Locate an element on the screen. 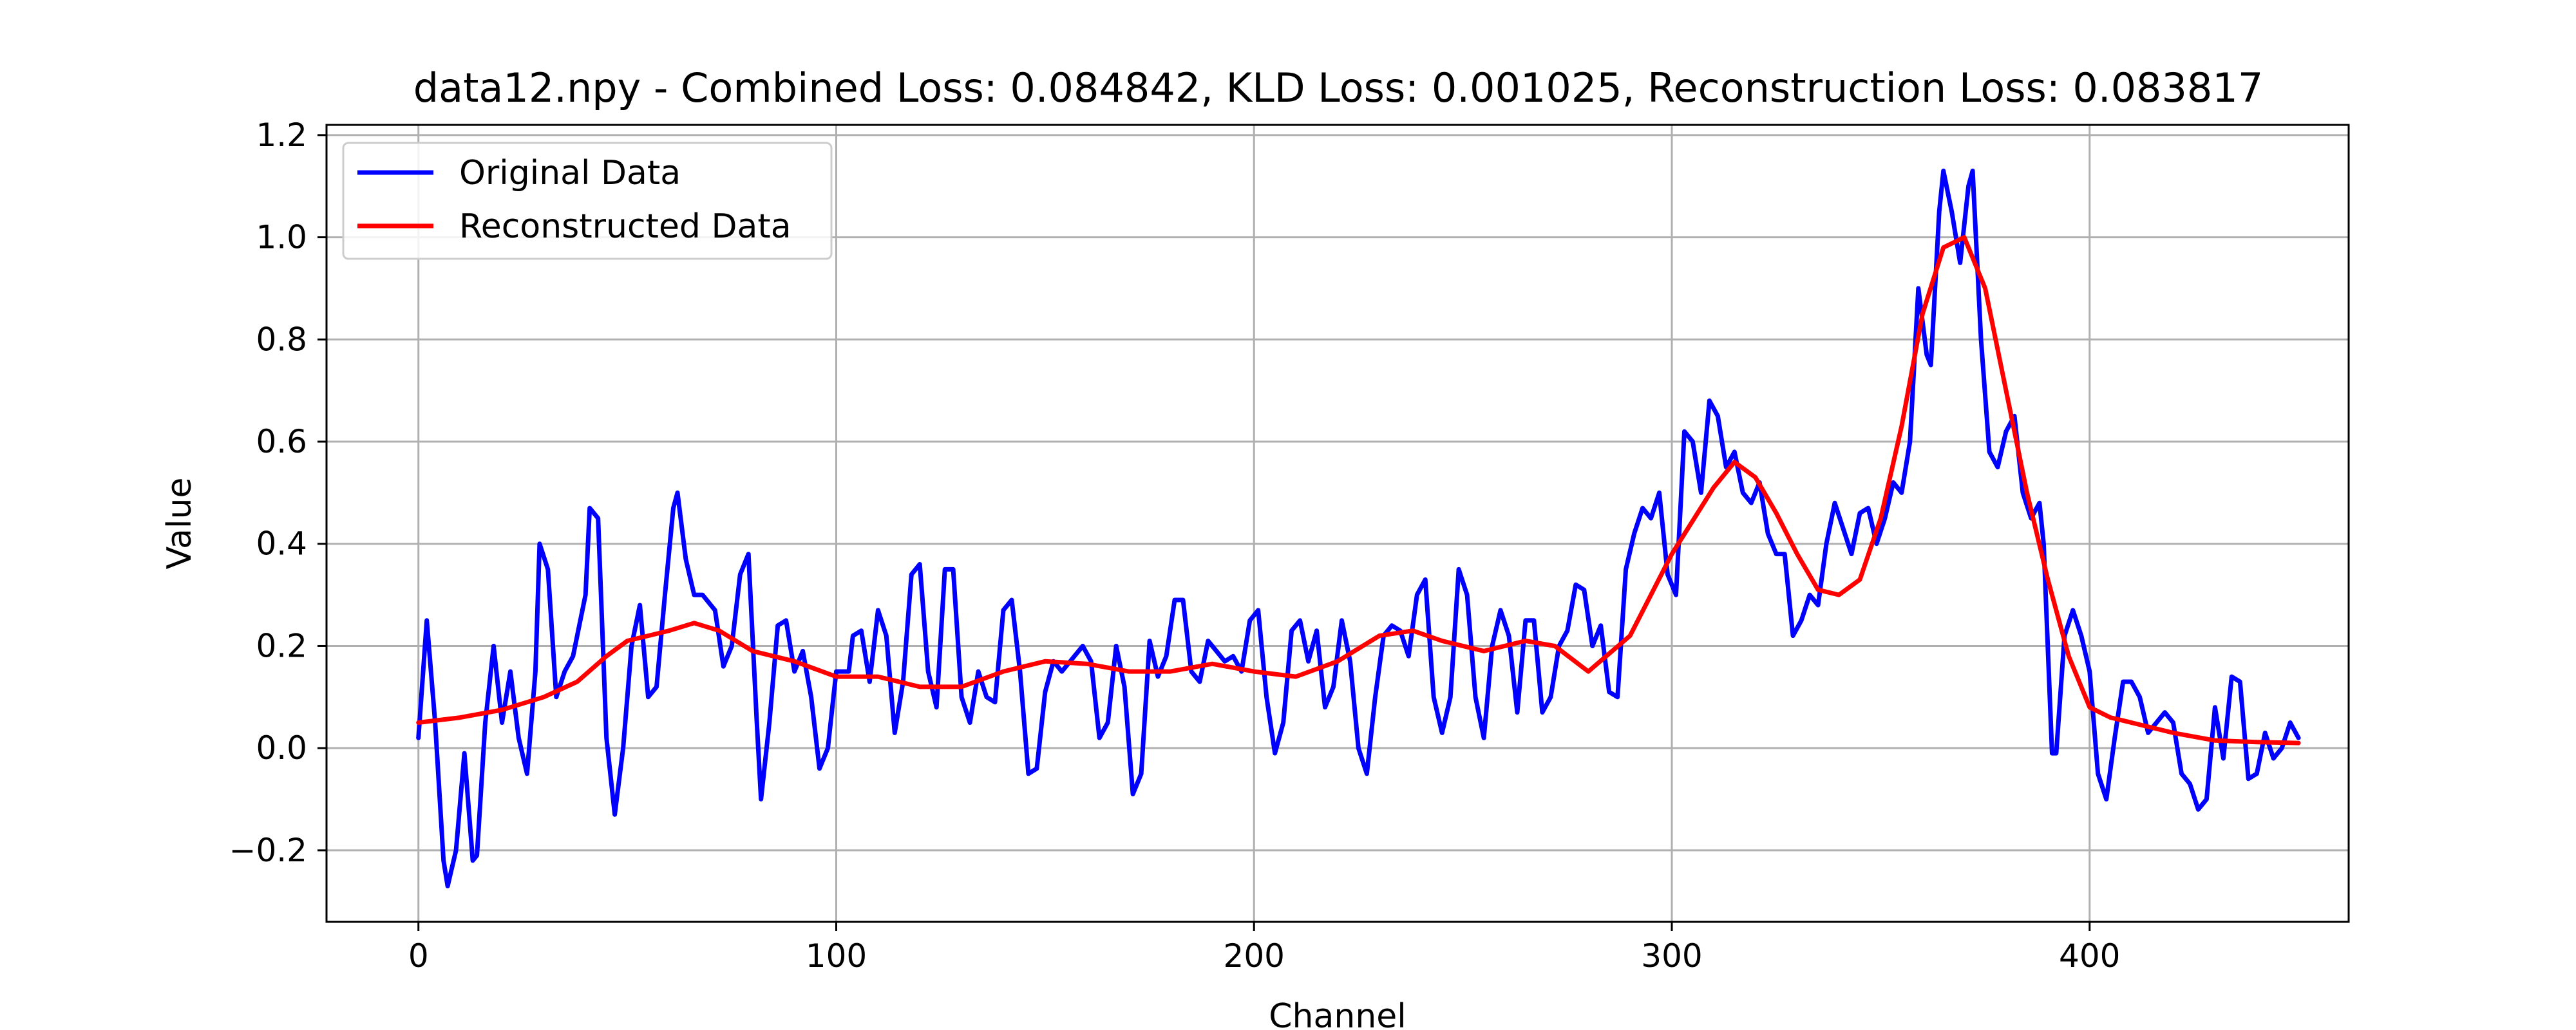 This screenshot has height=1030, width=2576. y-tick-label: 0.8 is located at coordinates (281, 340).